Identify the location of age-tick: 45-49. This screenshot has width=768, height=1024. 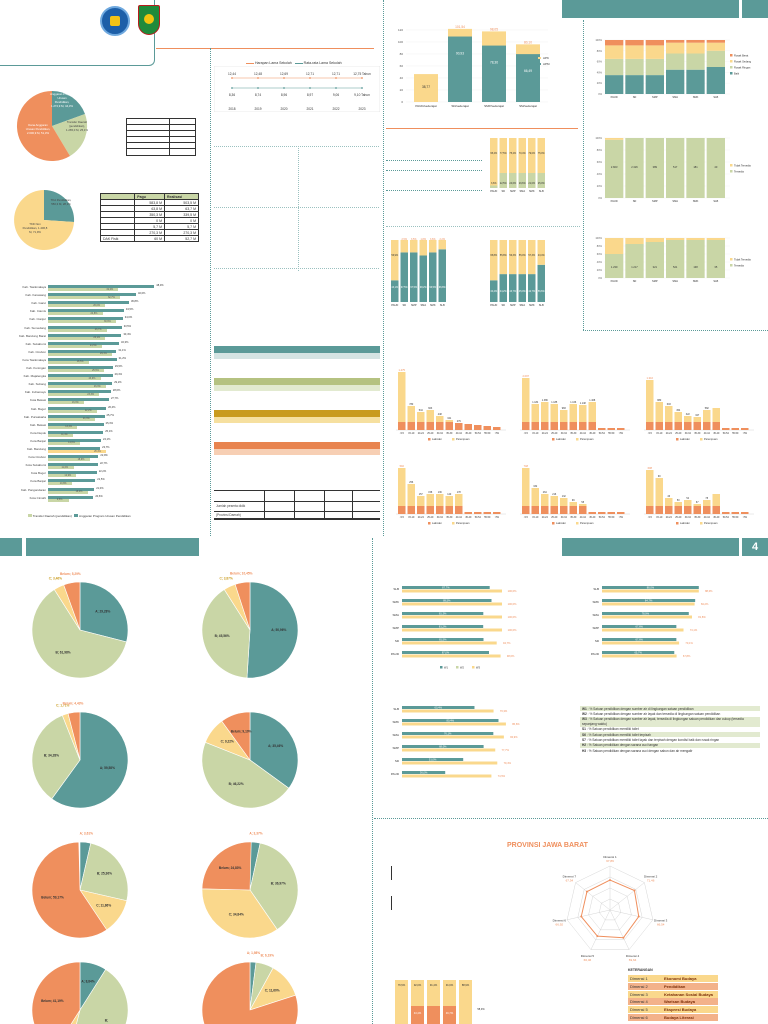
(592, 433).